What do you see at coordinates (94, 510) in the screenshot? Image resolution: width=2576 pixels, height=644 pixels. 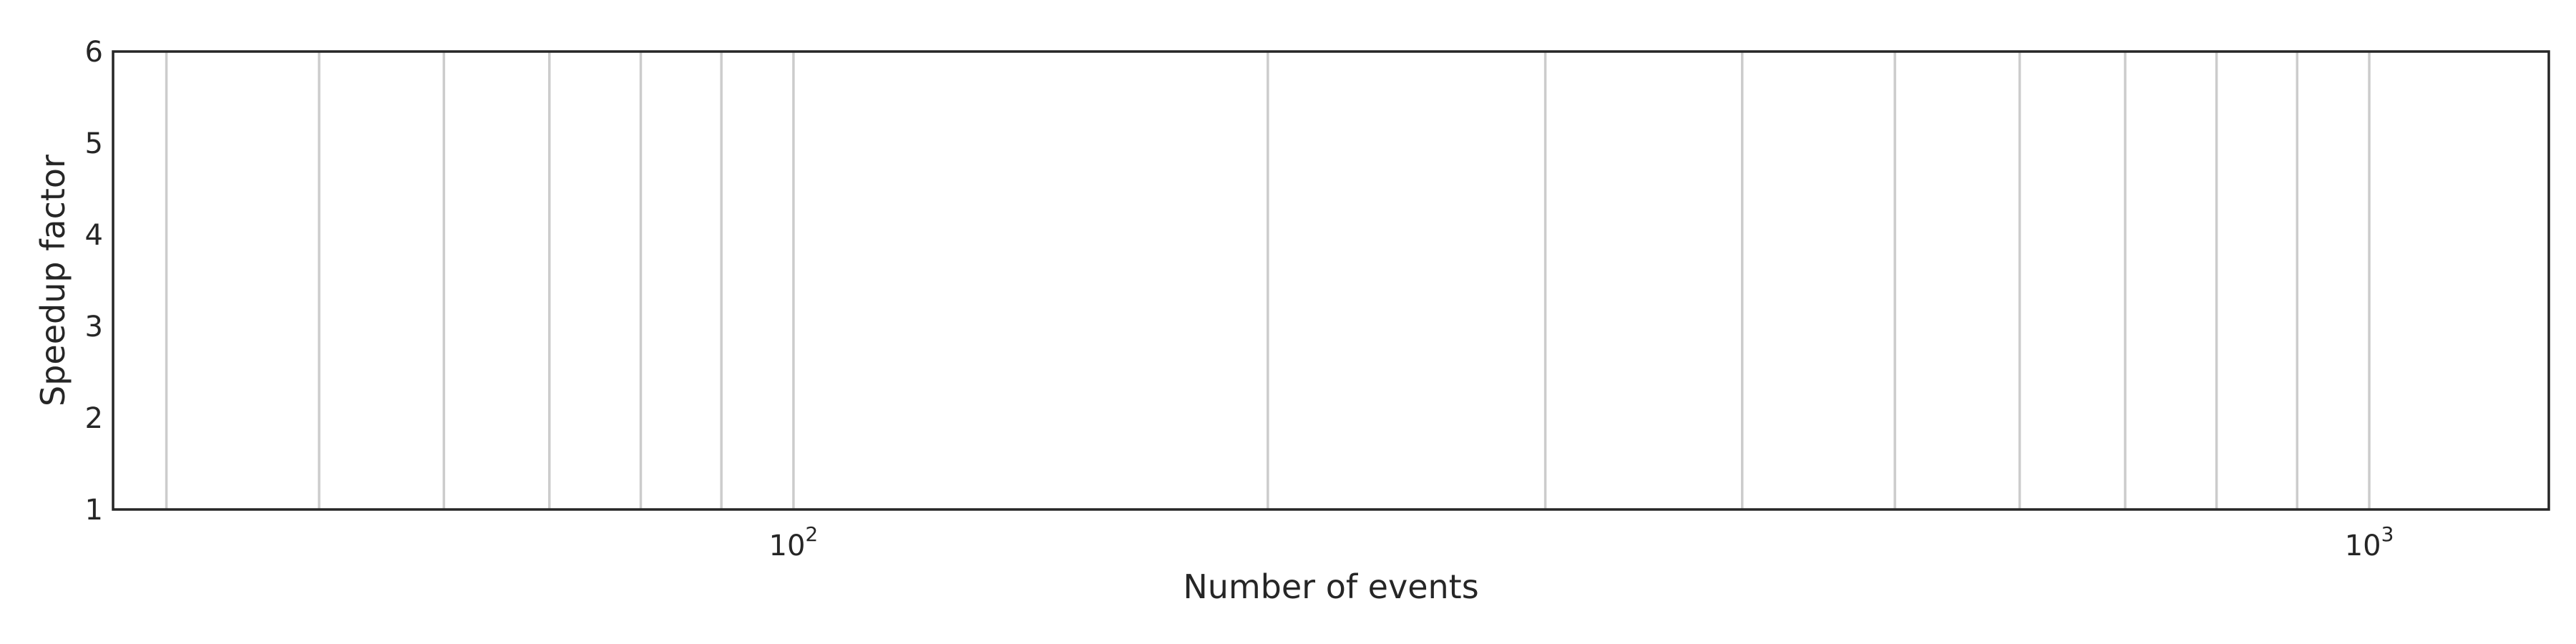 I see `y-tick-label: 1` at bounding box center [94, 510].